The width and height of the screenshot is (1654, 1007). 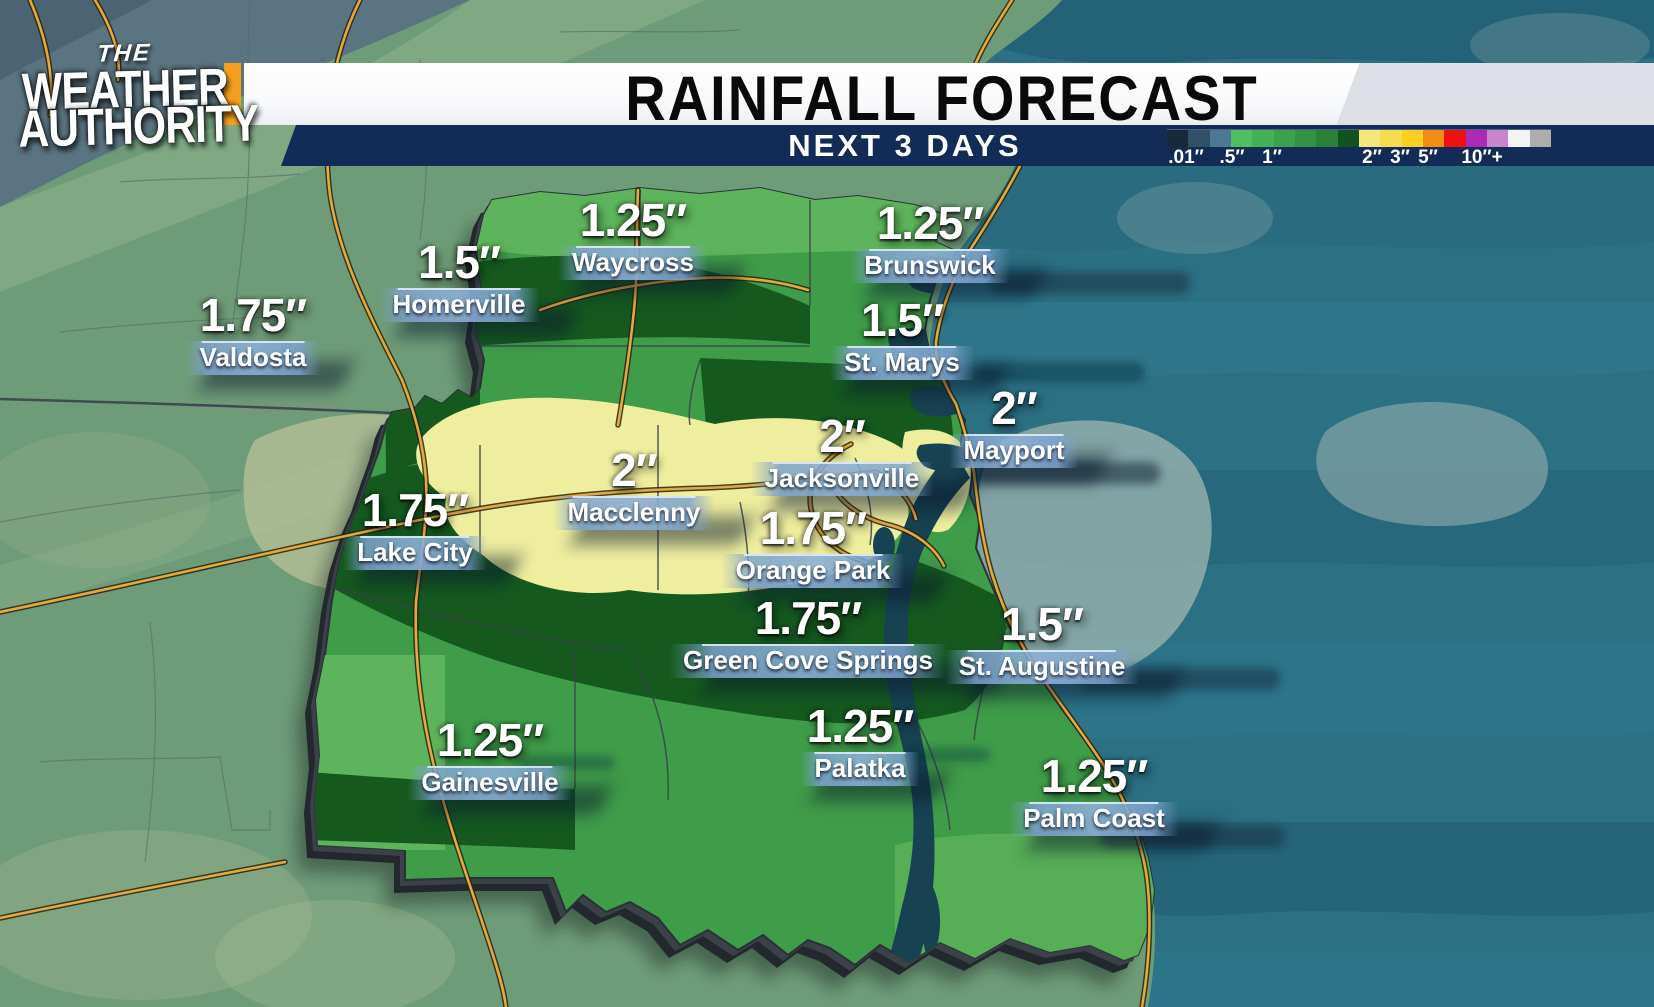 I want to click on station-label: 1.25″ Palm Coast, so click(x=1094, y=793).